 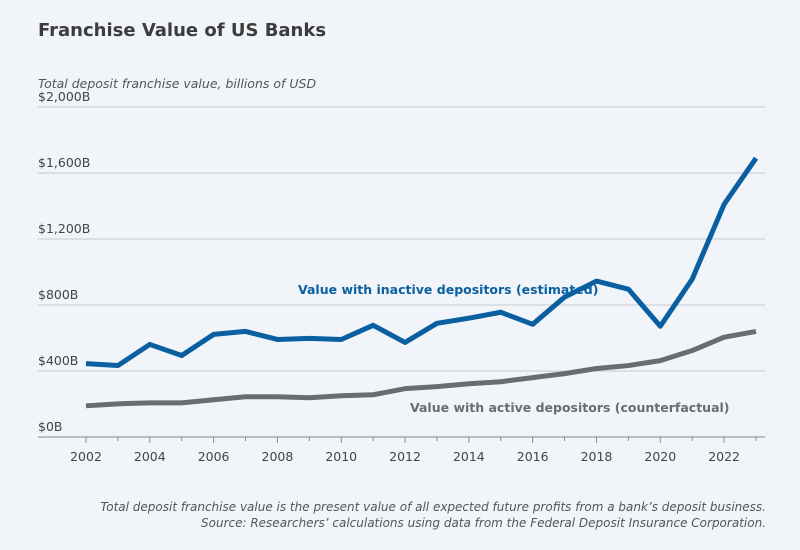 I want to click on x-tick-label: 2020, so click(x=660, y=456).